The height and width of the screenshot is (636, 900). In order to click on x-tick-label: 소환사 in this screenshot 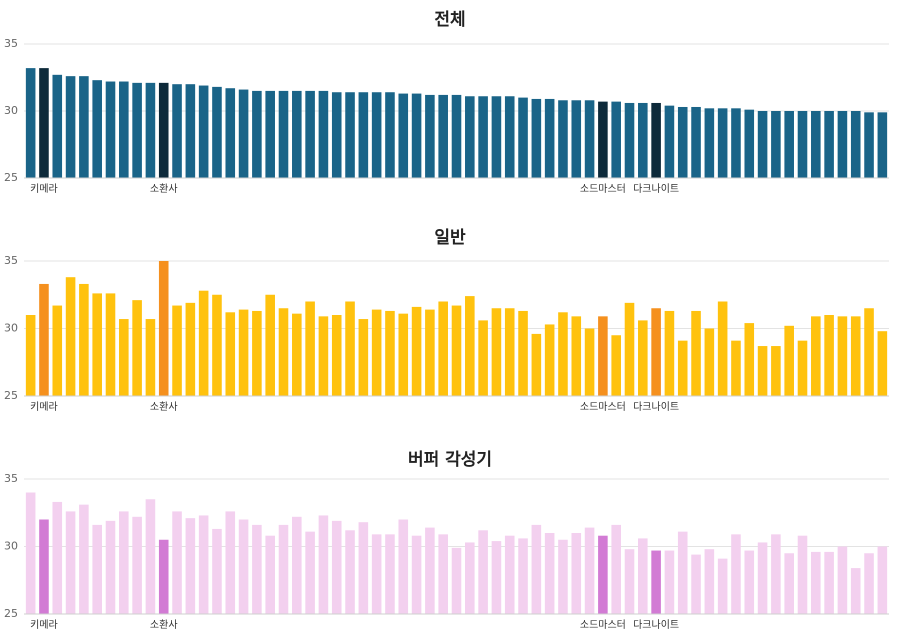, I will do `click(164, 625)`.